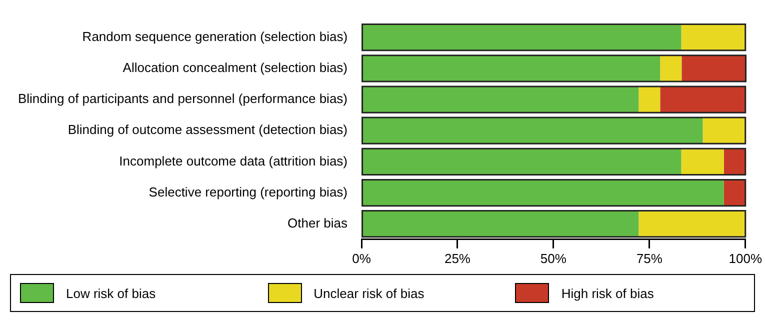 This screenshot has height=320, width=765. What do you see at coordinates (208, 130) in the screenshot?
I see `y-tick-label: Blinding of outcome assessment (detection bias)` at bounding box center [208, 130].